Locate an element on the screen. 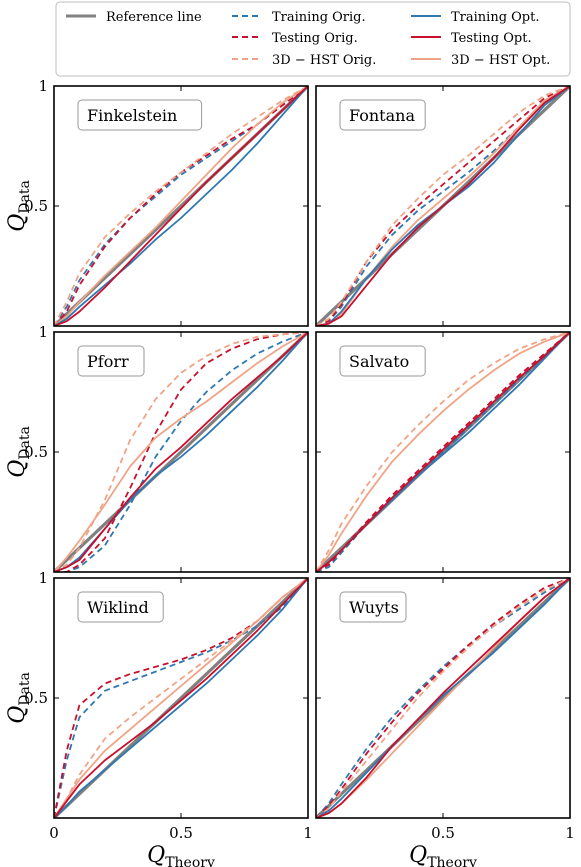 The width and height of the screenshot is (581, 867). panel-wiklind: 0.5 1 Wiklind is located at coordinates (166, 694).